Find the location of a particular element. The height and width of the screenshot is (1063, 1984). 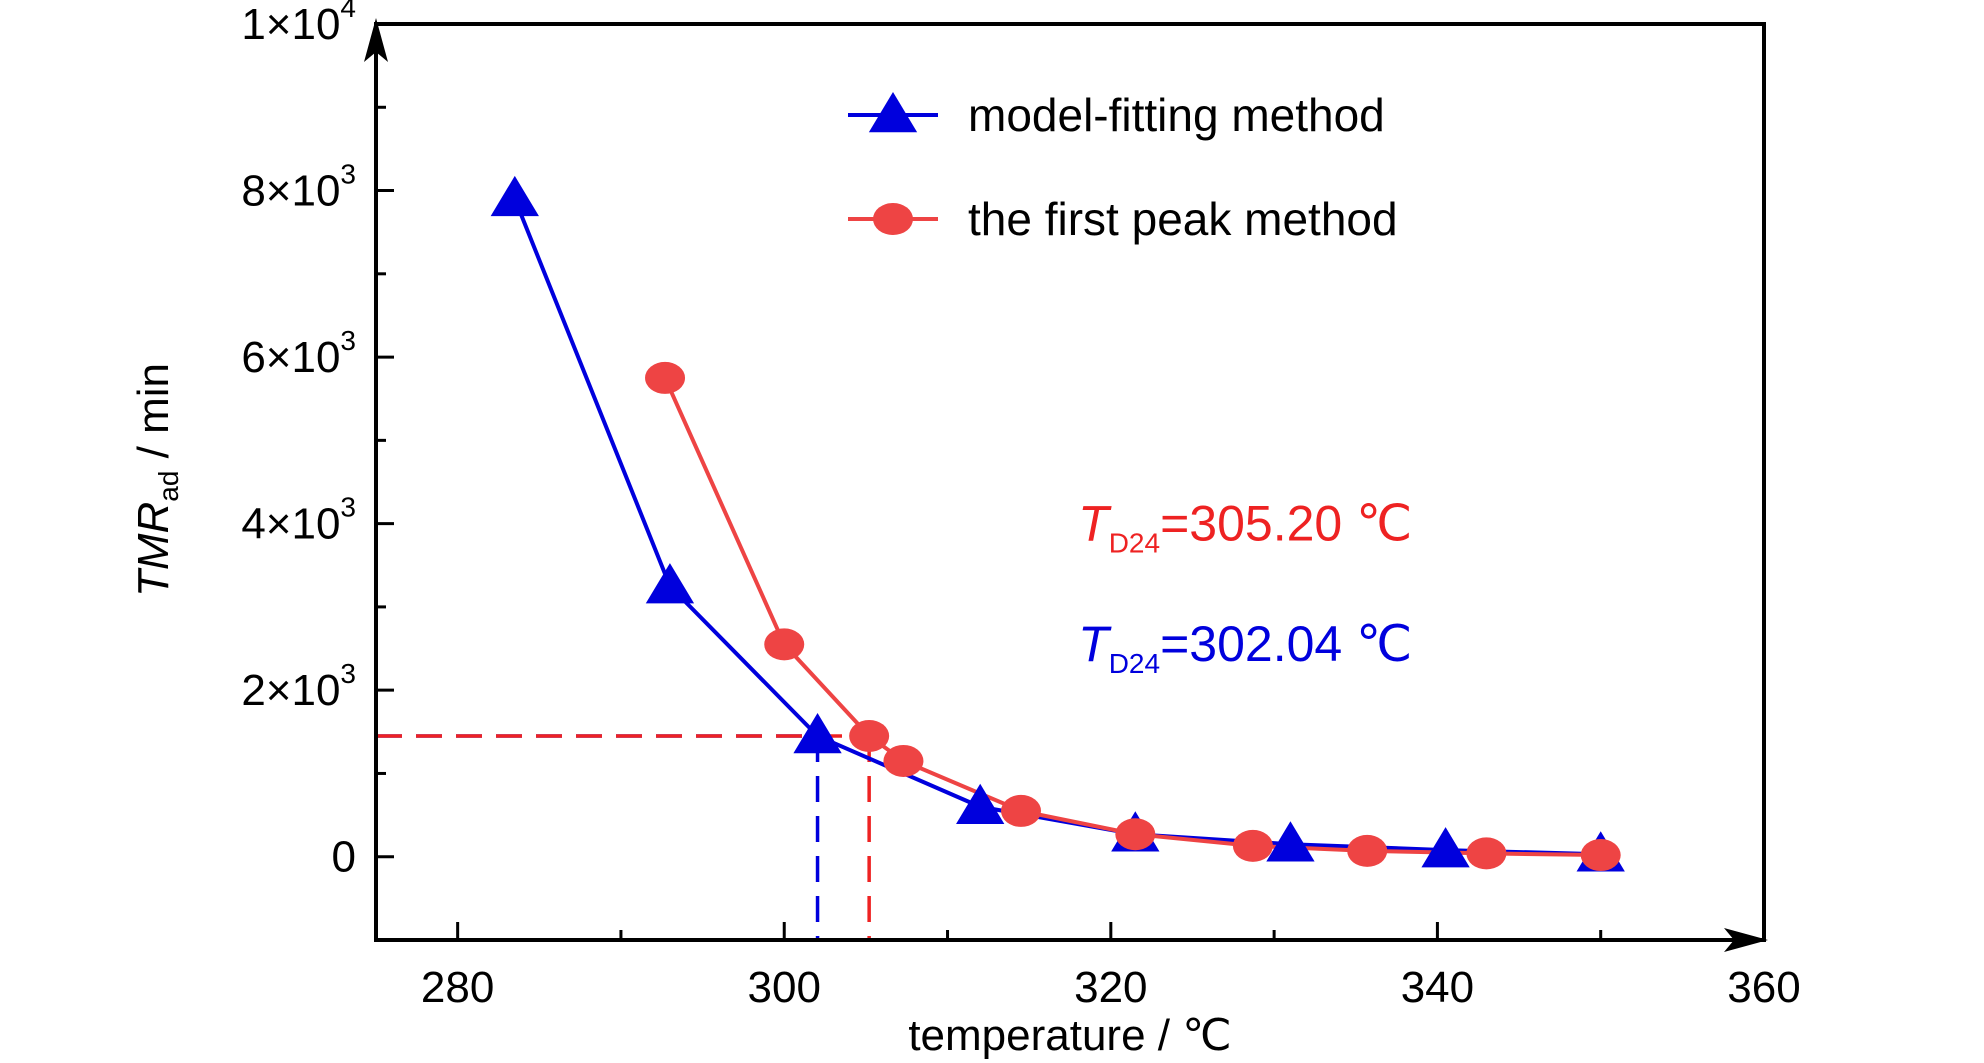

x-axis-arrow is located at coordinates (1746, 940).